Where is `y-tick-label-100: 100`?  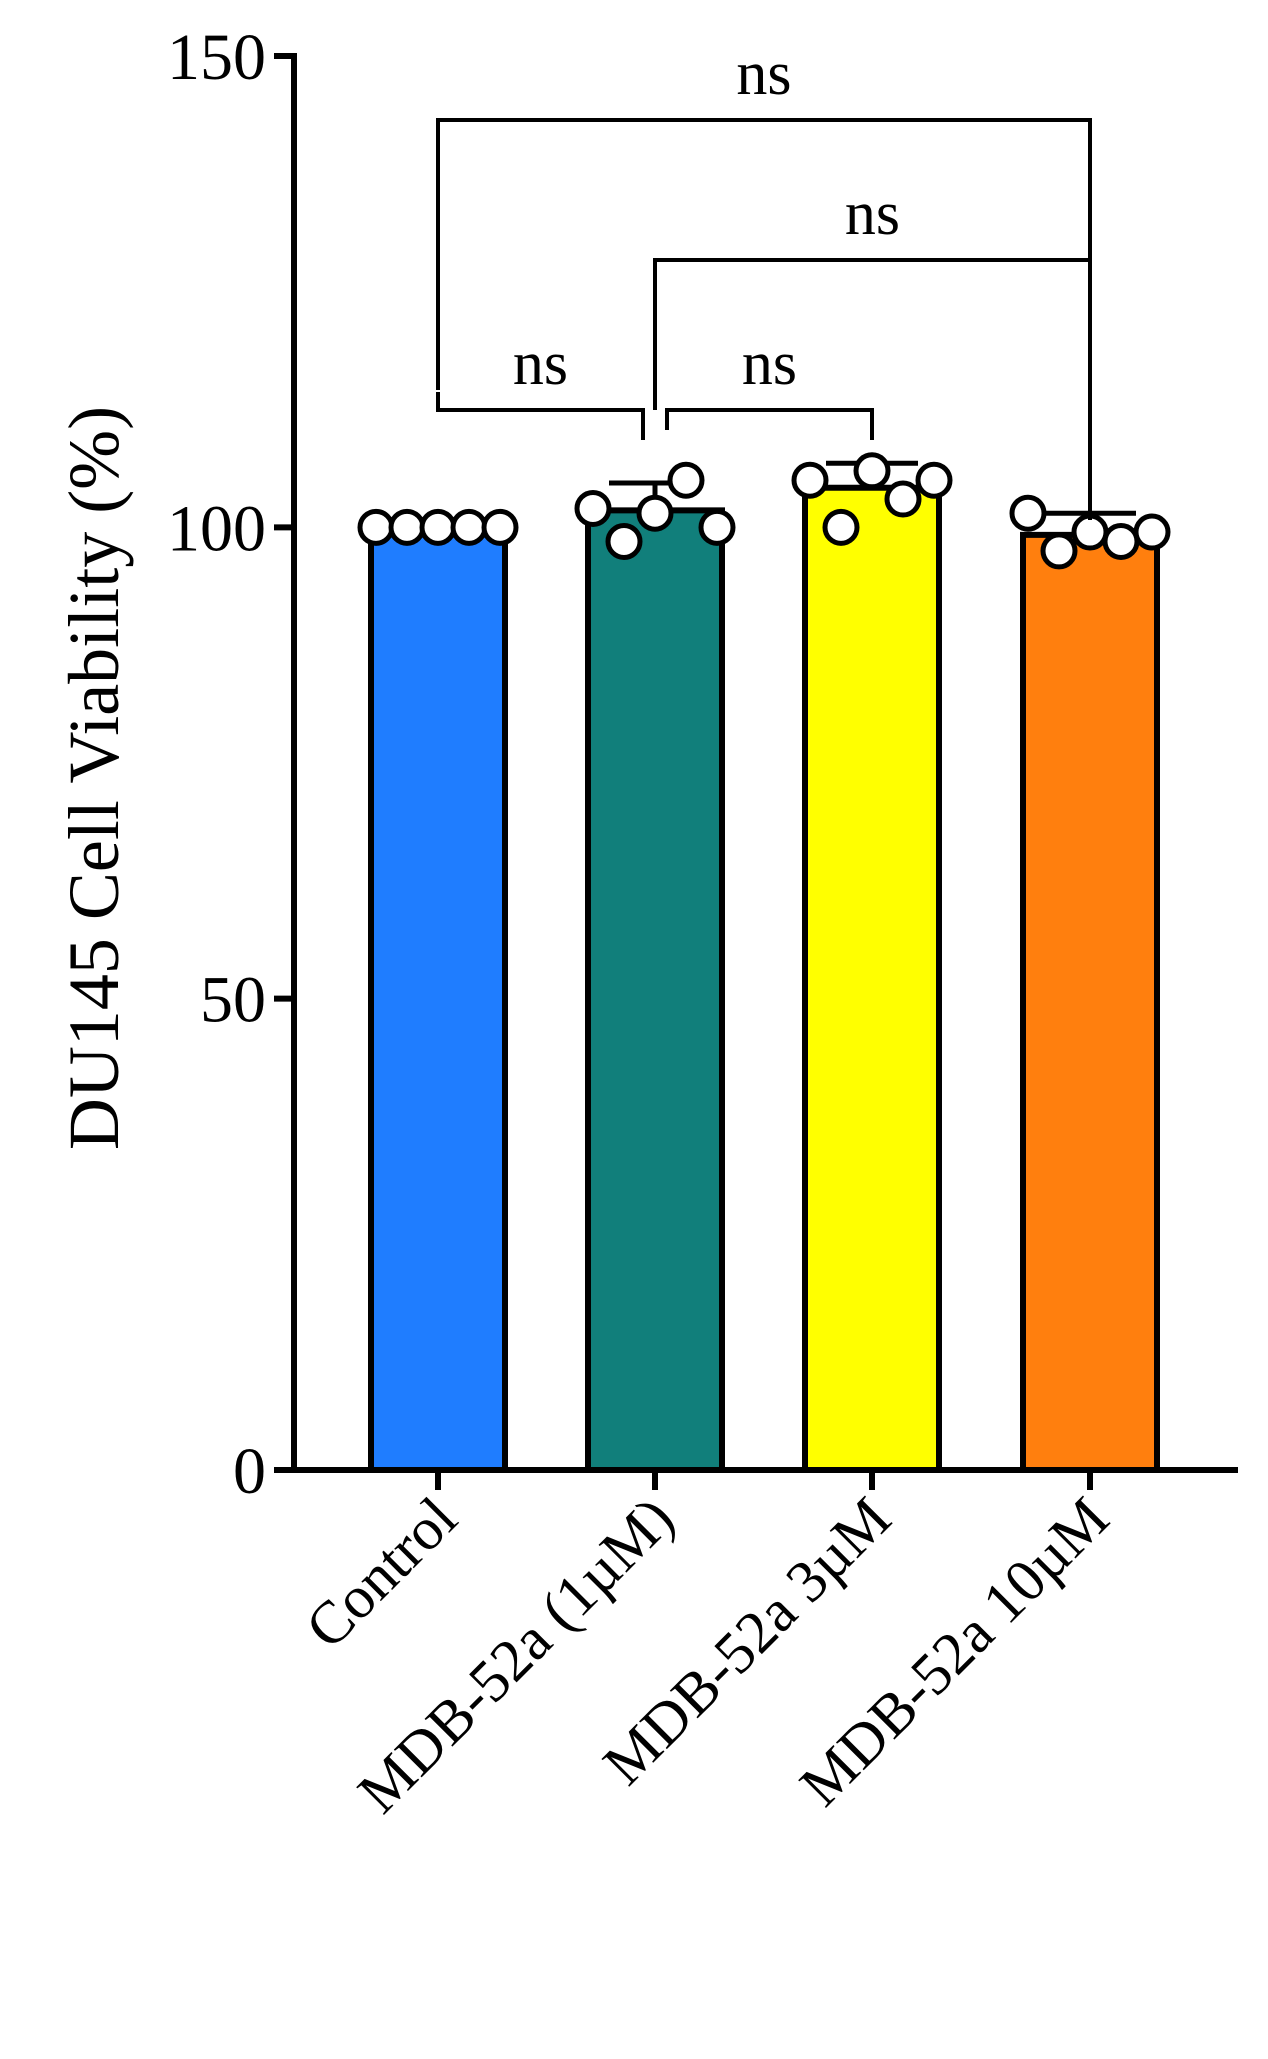
y-tick-label-100: 100 is located at coordinates (216, 528).